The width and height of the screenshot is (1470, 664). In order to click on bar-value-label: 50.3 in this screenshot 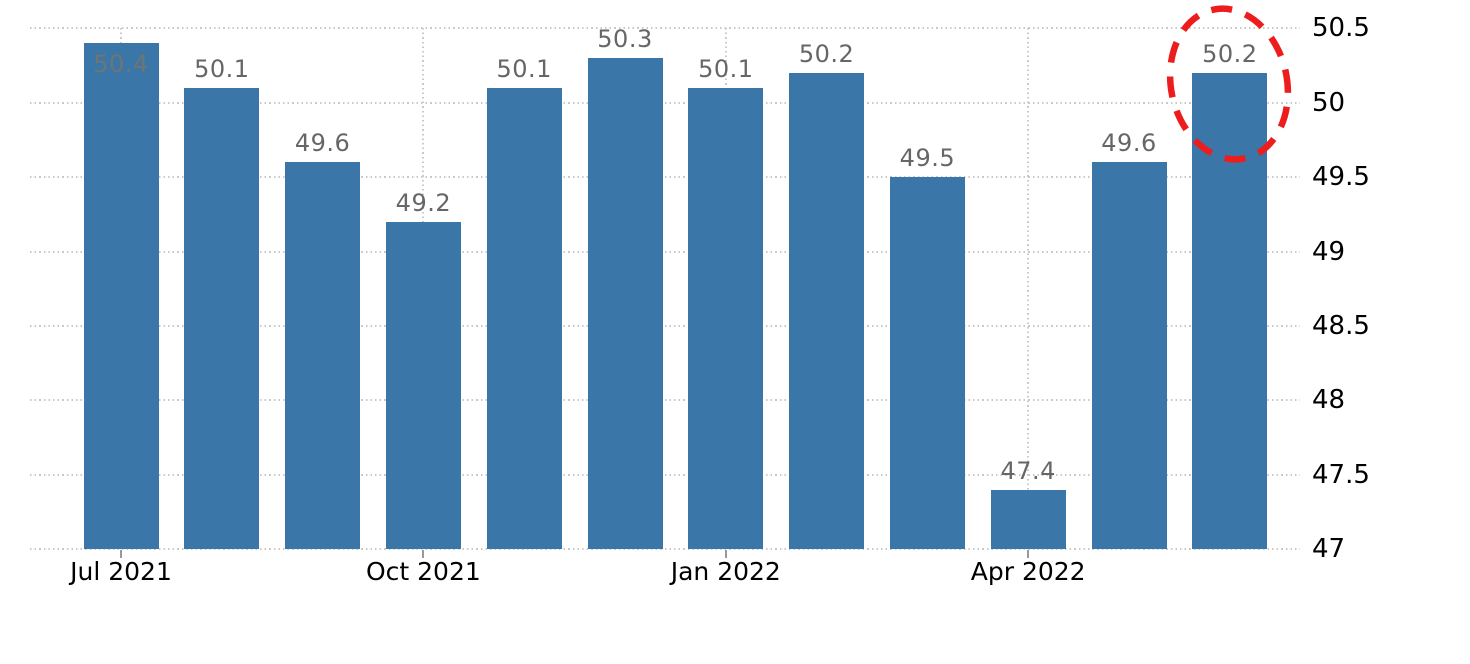, I will do `click(625, 39)`.